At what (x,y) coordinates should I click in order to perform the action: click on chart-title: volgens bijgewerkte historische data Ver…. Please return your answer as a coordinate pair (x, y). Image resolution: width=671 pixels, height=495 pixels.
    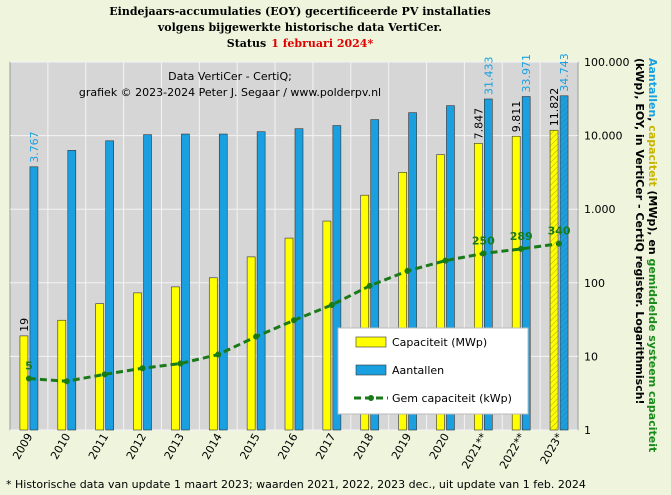
    Looking at the image, I should click on (299, 27).